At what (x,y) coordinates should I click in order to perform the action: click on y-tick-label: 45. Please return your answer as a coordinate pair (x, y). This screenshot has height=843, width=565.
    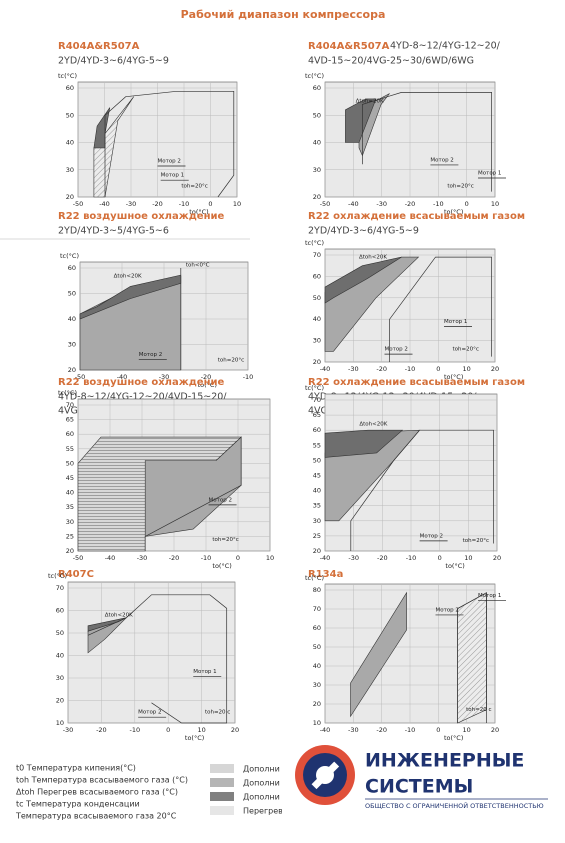
    Looking at the image, I should click on (317, 476).